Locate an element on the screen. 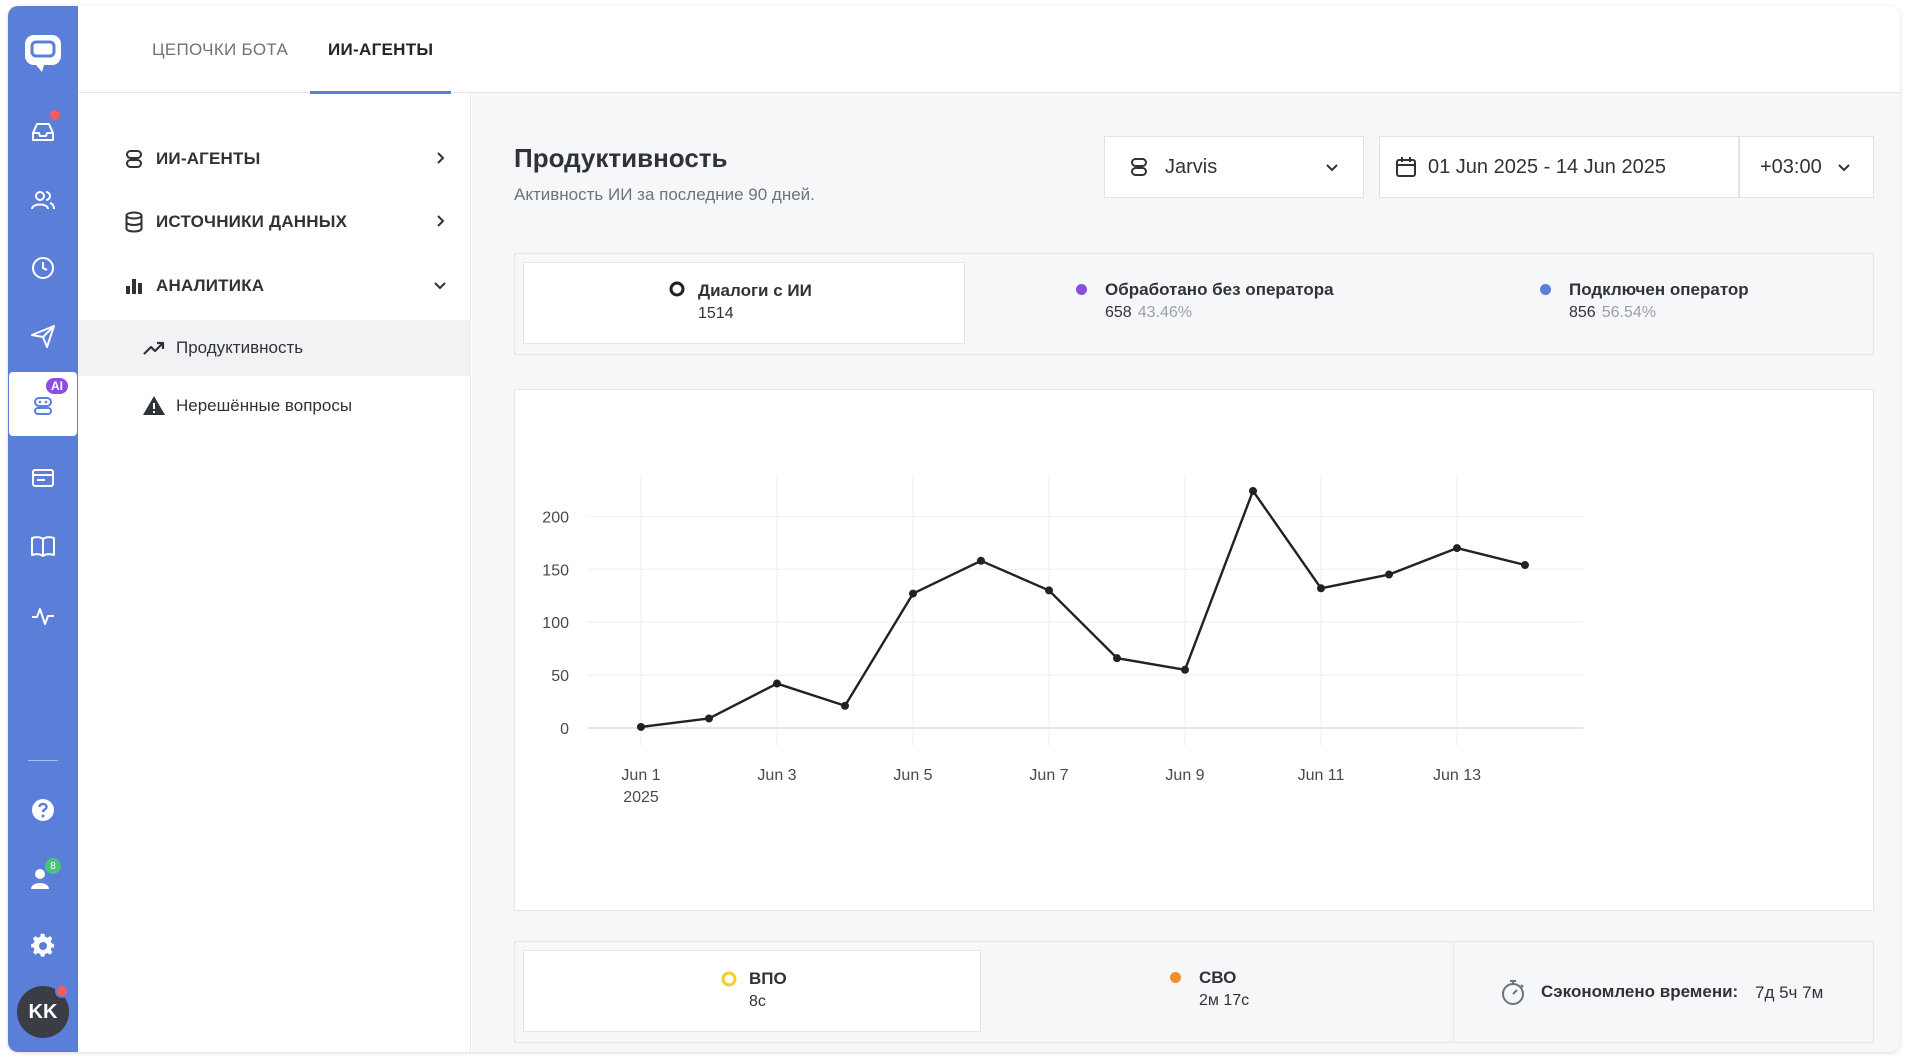 This screenshot has width=1908, height=1060. stat-percent: 43.46% is located at coordinates (1164, 312).